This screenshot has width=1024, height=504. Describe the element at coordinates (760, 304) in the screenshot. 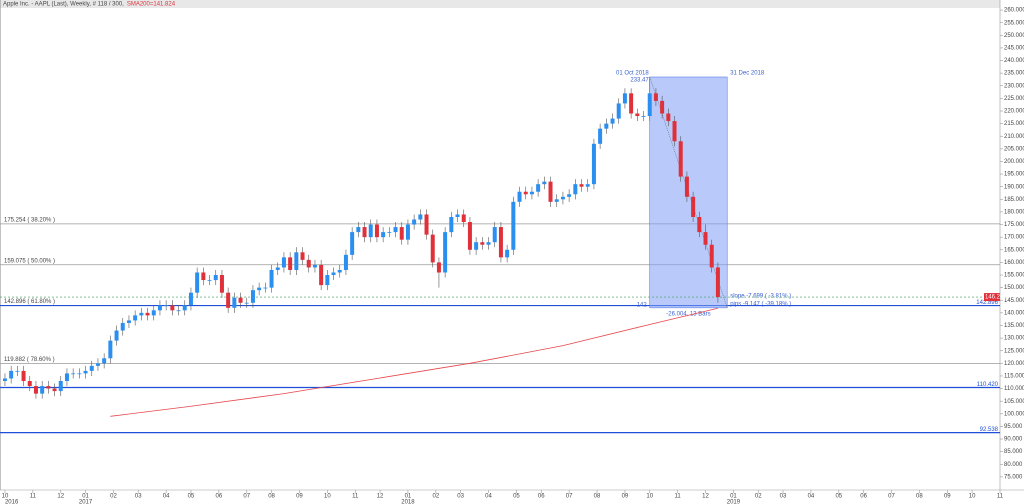

I see `measure-pips-label: pips -9.147 ( -39.18% )` at that location.